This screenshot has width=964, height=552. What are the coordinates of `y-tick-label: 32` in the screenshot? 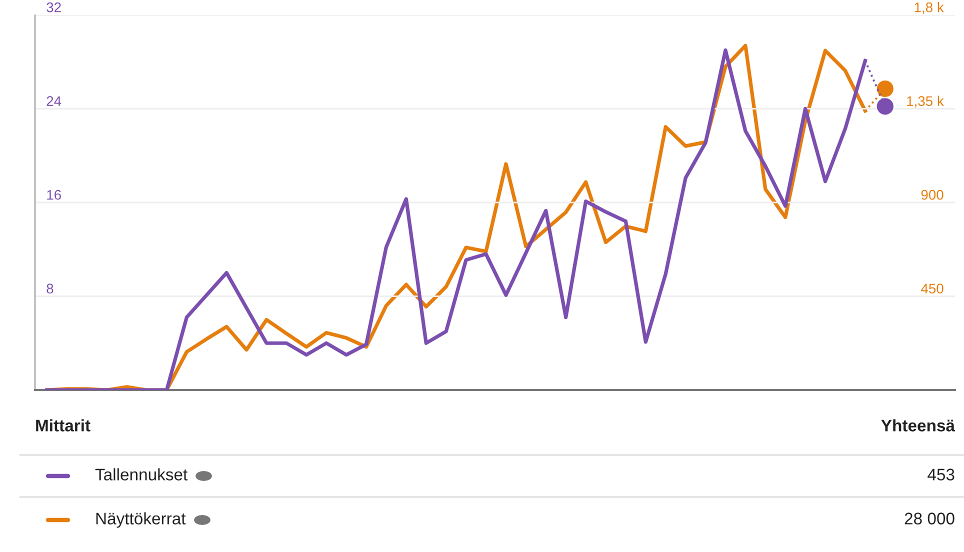 It's located at (53, 7).